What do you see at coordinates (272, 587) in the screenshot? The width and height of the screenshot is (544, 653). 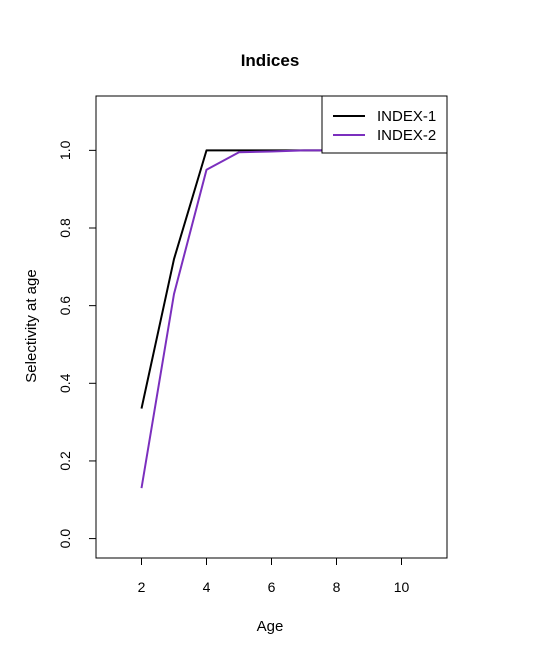 I see `x-tick-label: 6` at bounding box center [272, 587].